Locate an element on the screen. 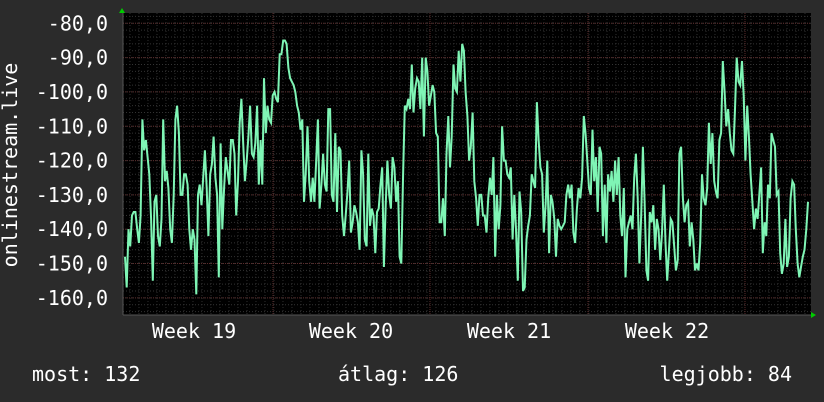 The image size is (824, 402). x-axis-arrow-icon is located at coordinates (813, 315).